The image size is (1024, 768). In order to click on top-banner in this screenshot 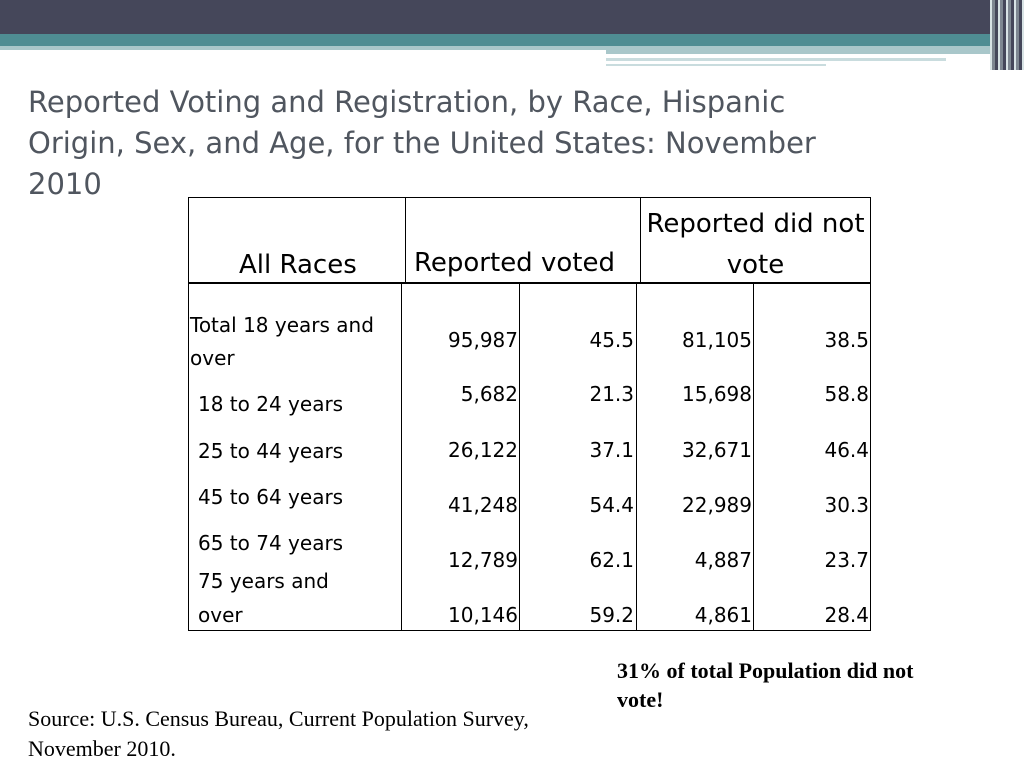, I will do `click(512, 35)`.